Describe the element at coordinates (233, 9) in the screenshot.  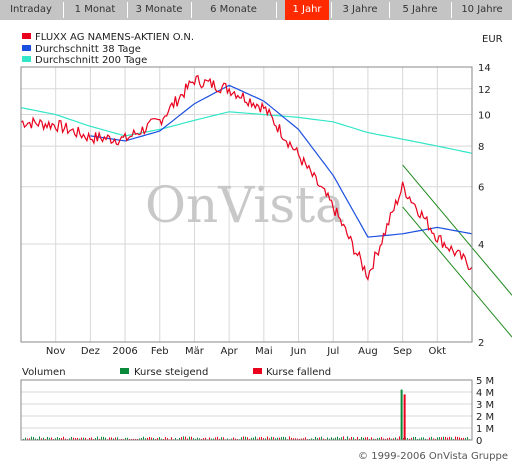
I see `tab-6-monate: 6 Monate` at that location.